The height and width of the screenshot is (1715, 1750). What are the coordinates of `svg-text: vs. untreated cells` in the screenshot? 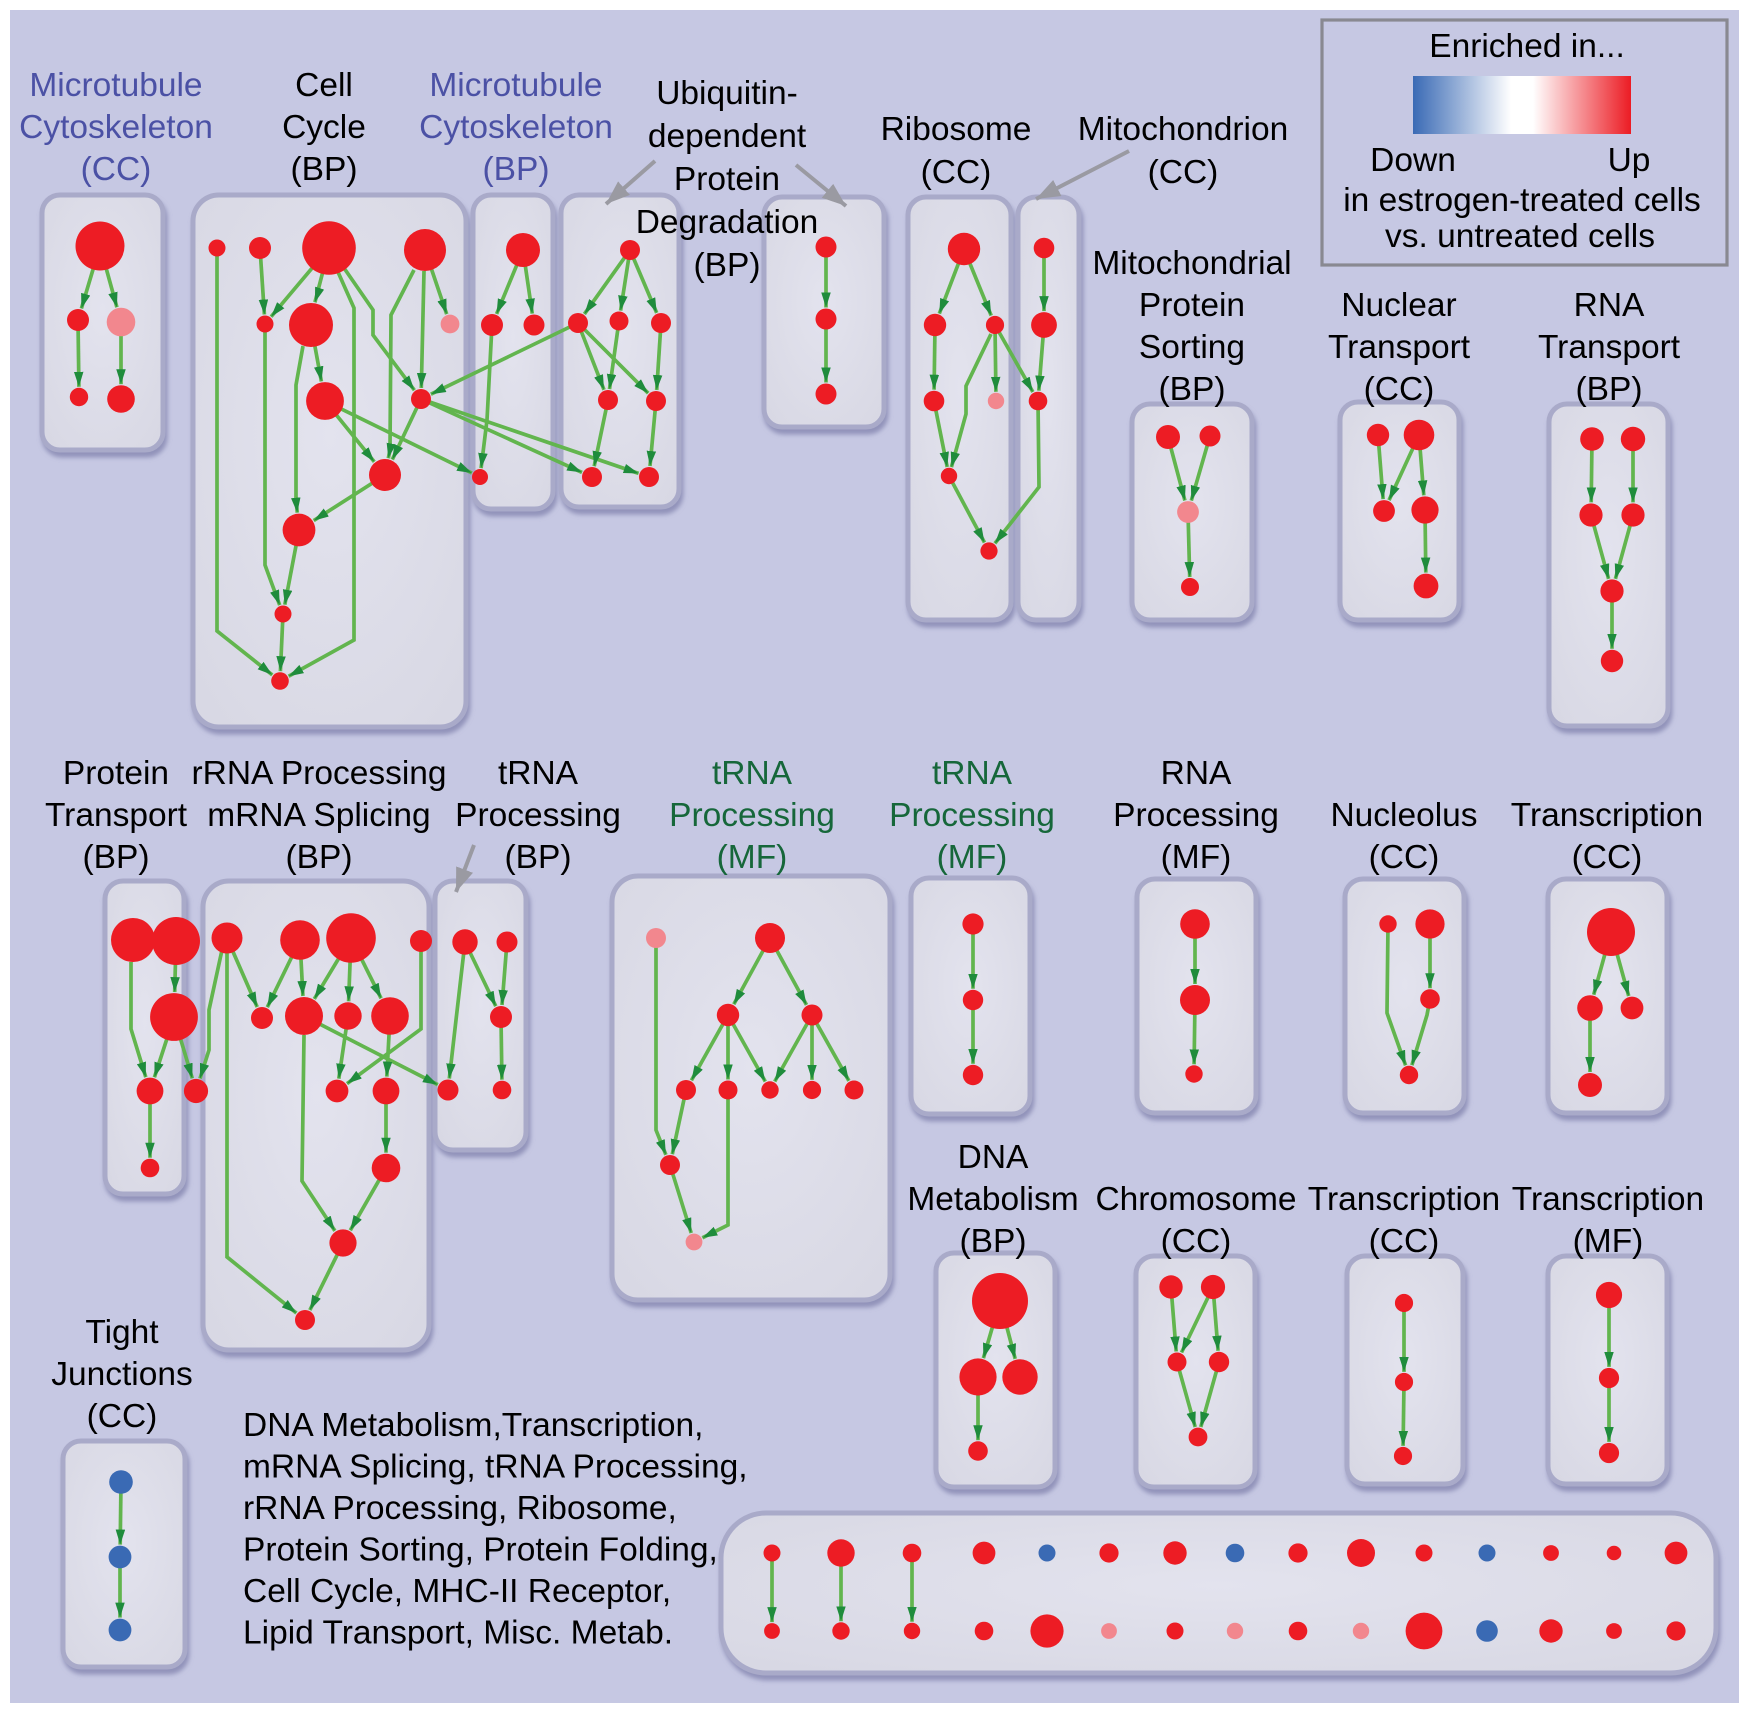 It's located at (1520, 236).